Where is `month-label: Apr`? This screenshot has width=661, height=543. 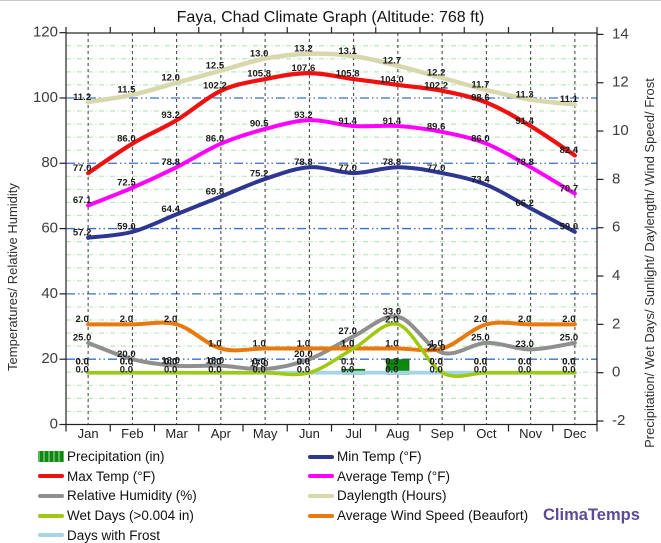
month-label: Apr is located at coordinates (221, 433).